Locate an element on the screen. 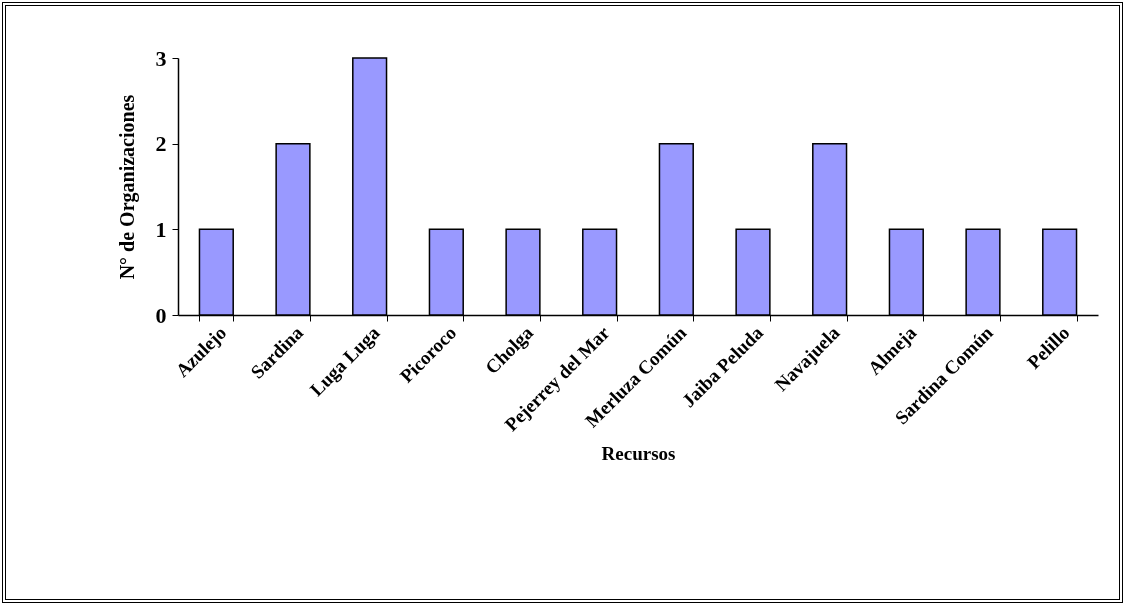  y-axis-title: N° de Organizaciones is located at coordinates (127, 187).